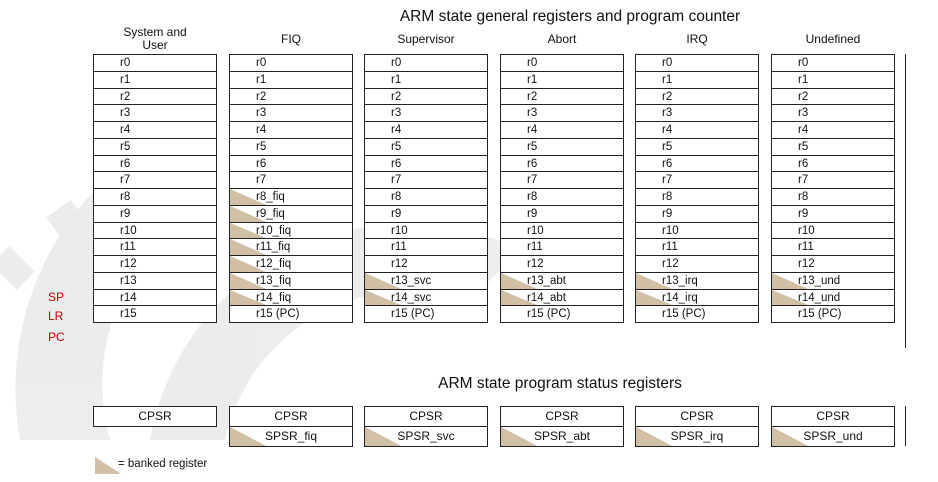 The width and height of the screenshot is (938, 482). I want to click on column-header: IRQ, so click(697, 39).